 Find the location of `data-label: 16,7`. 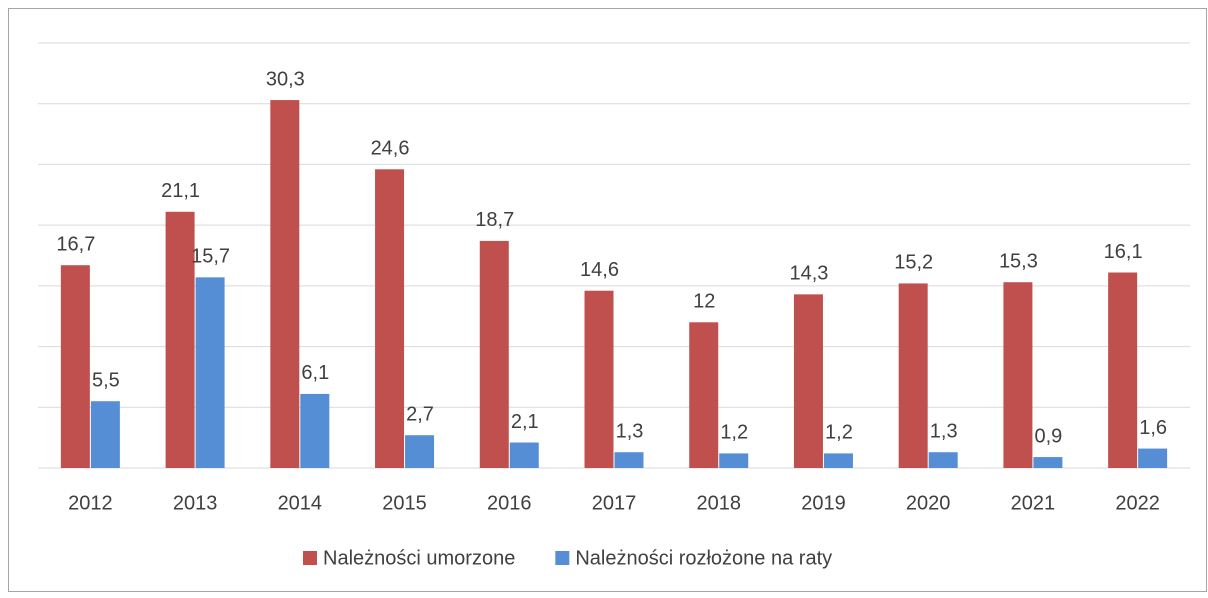

data-label: 16,7 is located at coordinates (75, 244).